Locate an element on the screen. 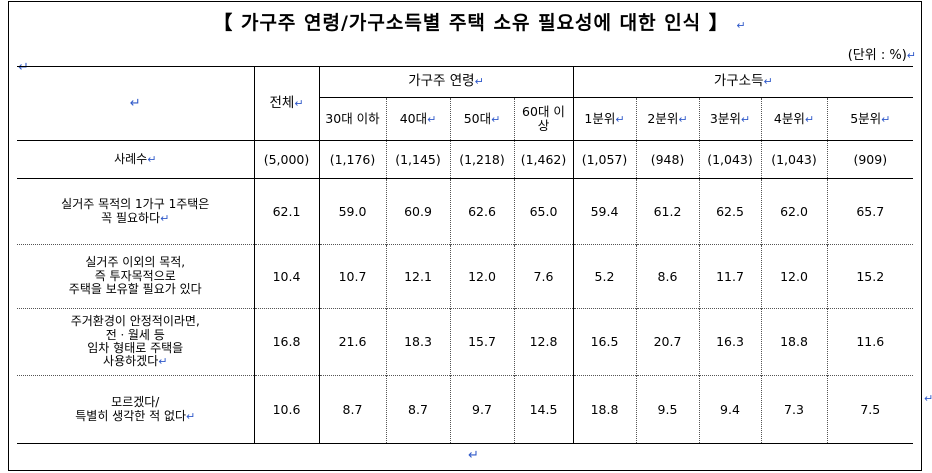 The image size is (932, 473). value-cell: 12.8 is located at coordinates (543, 342).